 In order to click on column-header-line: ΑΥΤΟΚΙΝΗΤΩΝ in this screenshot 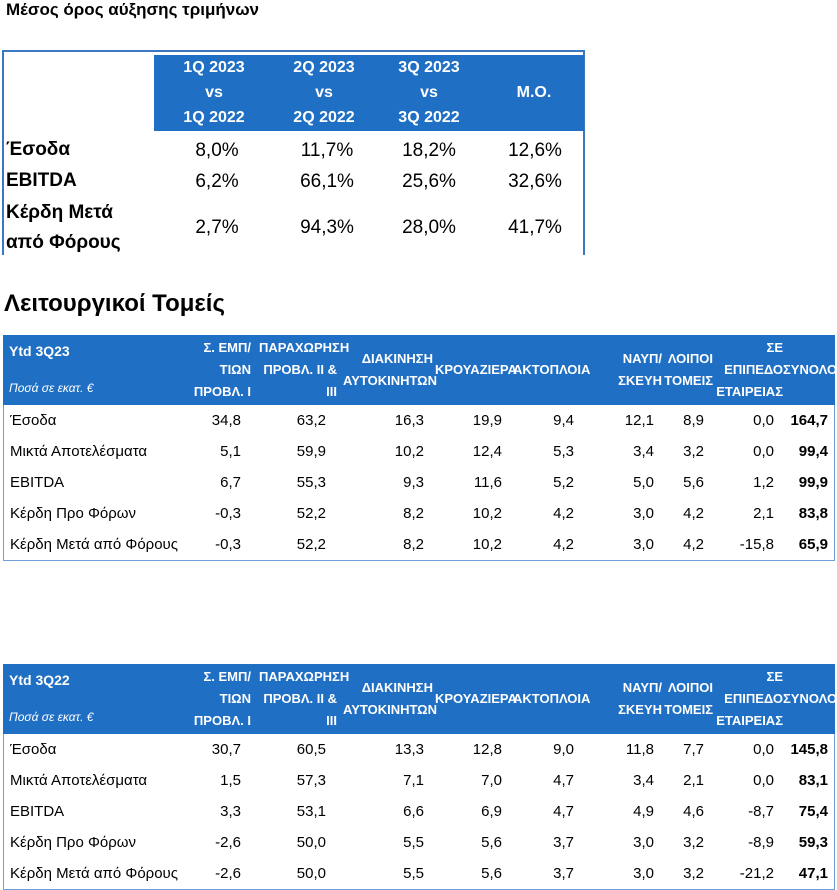, I will do `click(390, 380)`.